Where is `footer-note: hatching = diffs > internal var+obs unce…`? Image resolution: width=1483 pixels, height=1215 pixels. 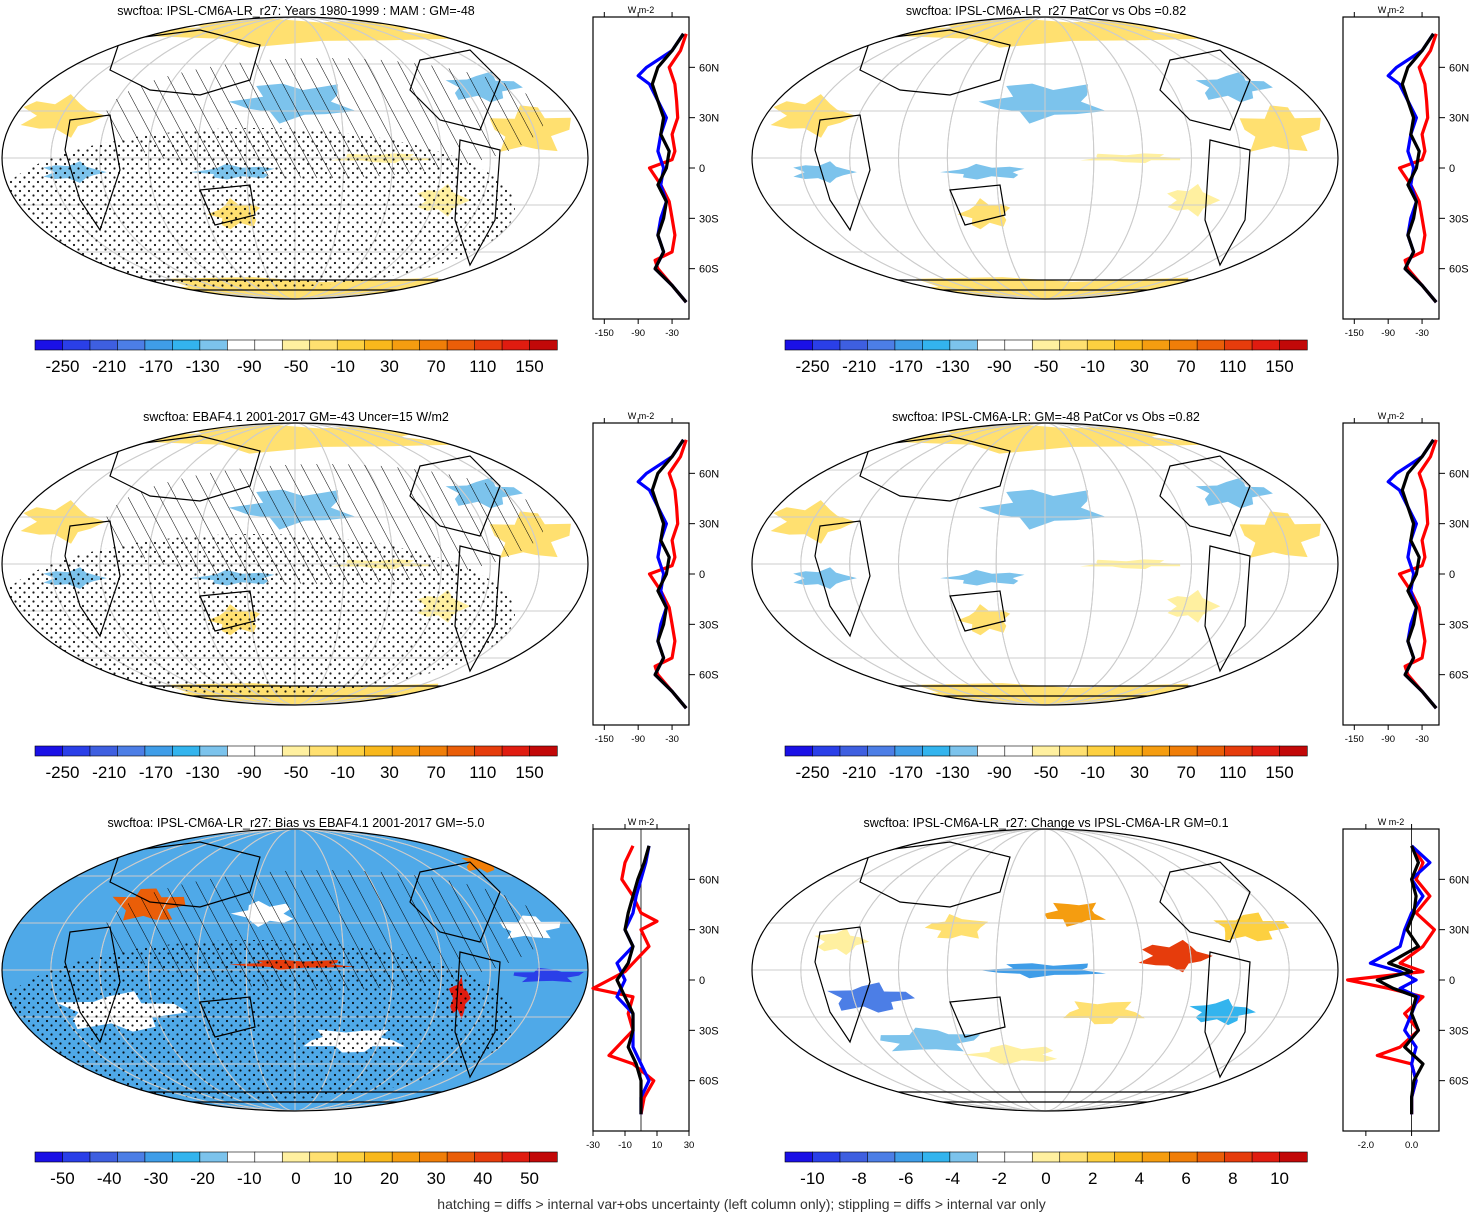 footer-note: hatching = diffs > internal var+obs unce… is located at coordinates (741, 1204).